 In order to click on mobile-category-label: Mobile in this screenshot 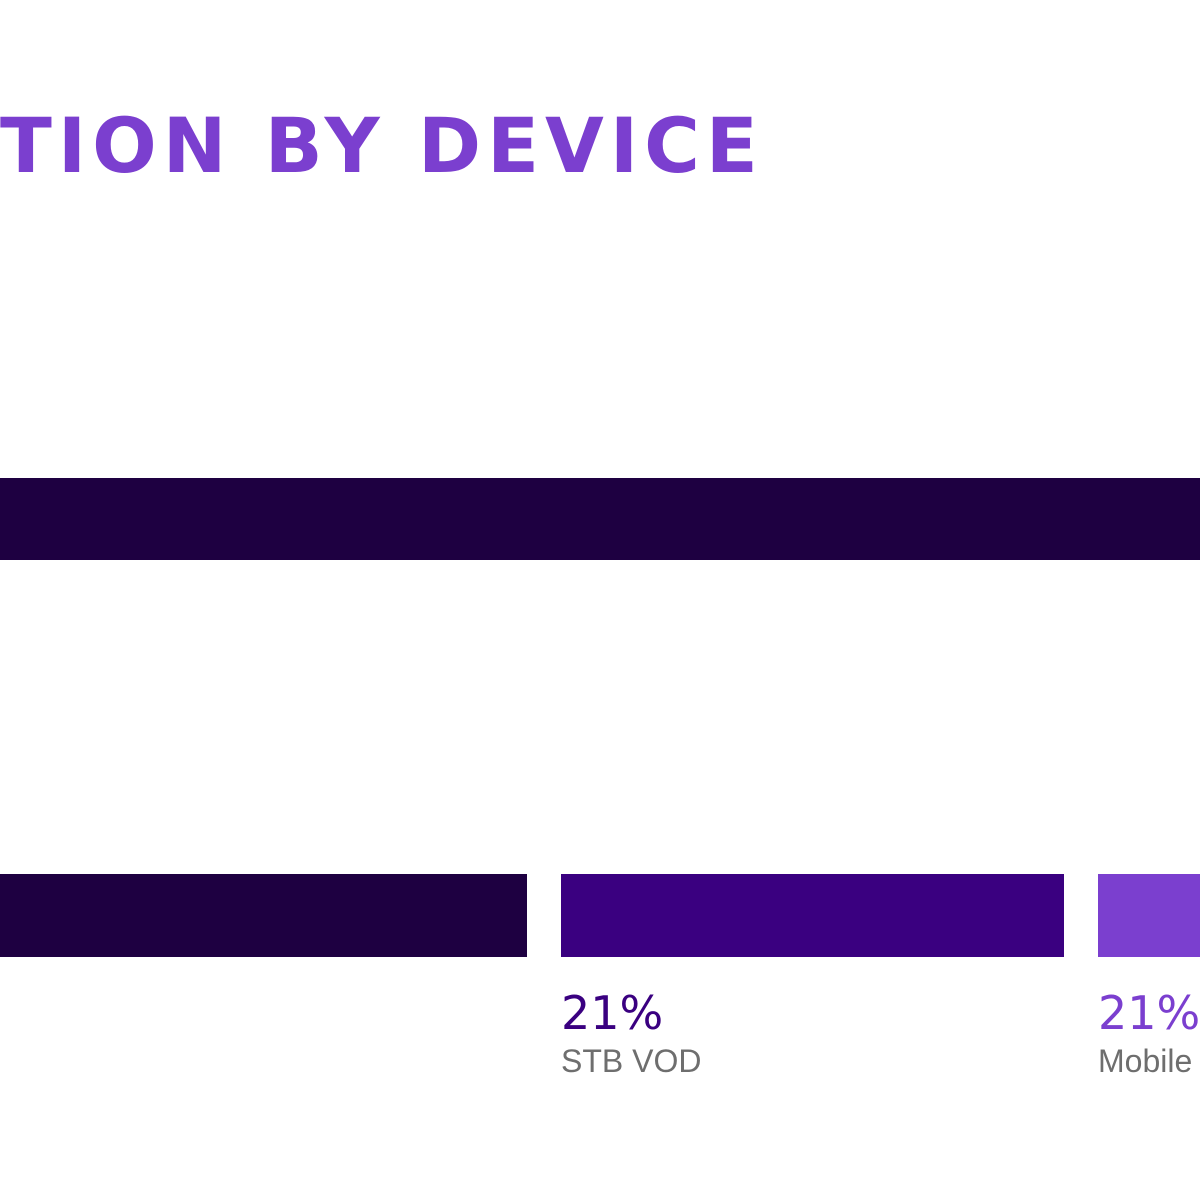, I will do `click(1145, 1061)`.